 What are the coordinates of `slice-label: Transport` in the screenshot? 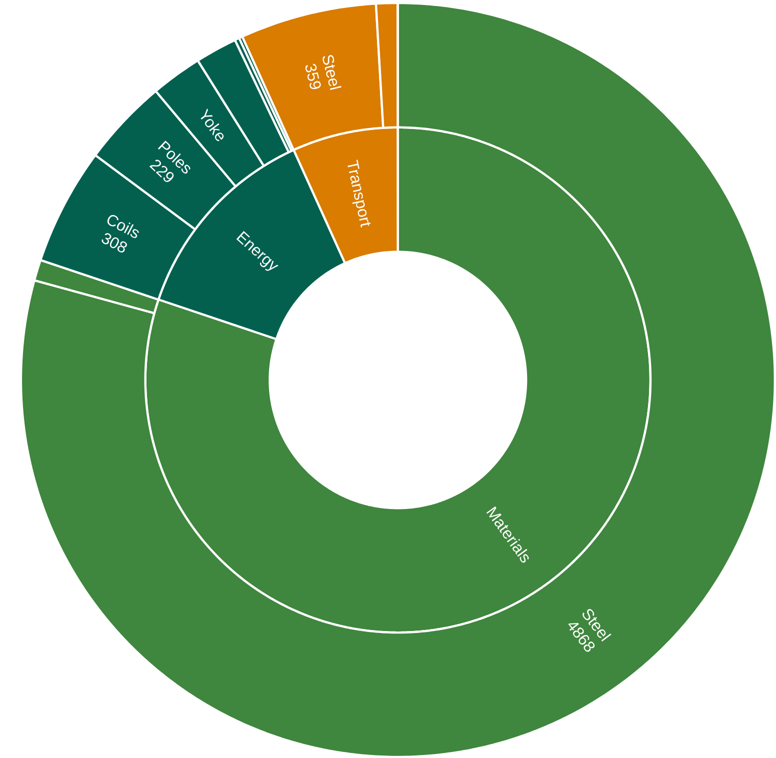 It's located at (359, 194).